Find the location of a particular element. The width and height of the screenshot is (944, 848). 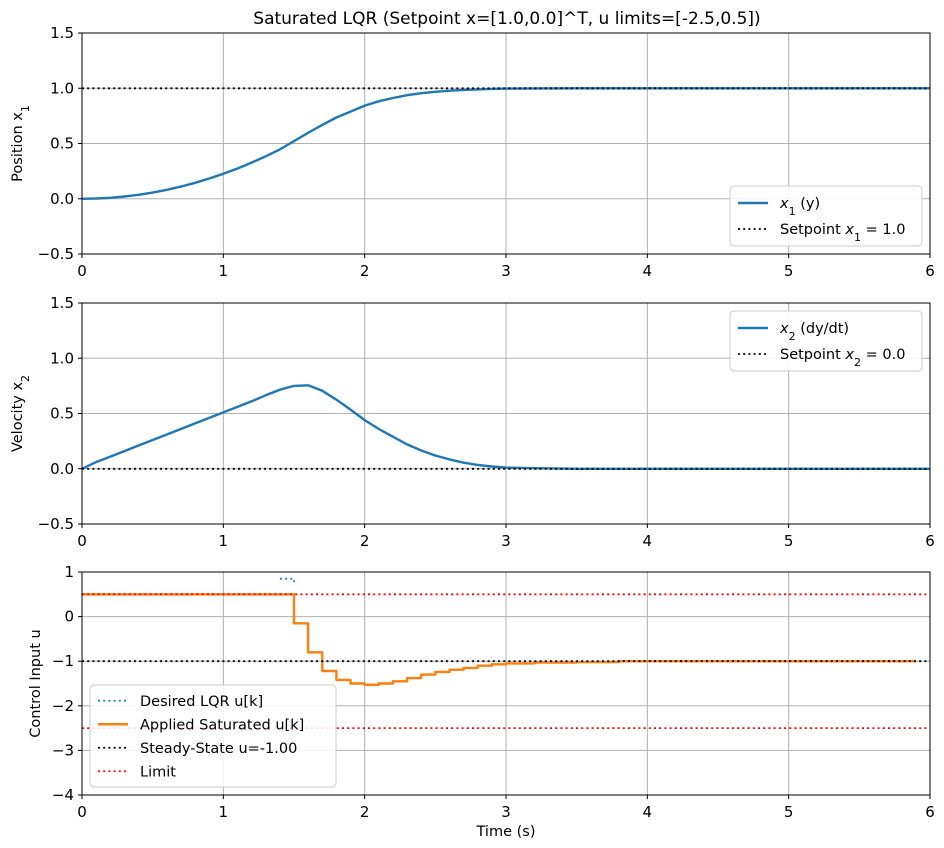

y-tick-label: −3 is located at coordinates (63, 750).